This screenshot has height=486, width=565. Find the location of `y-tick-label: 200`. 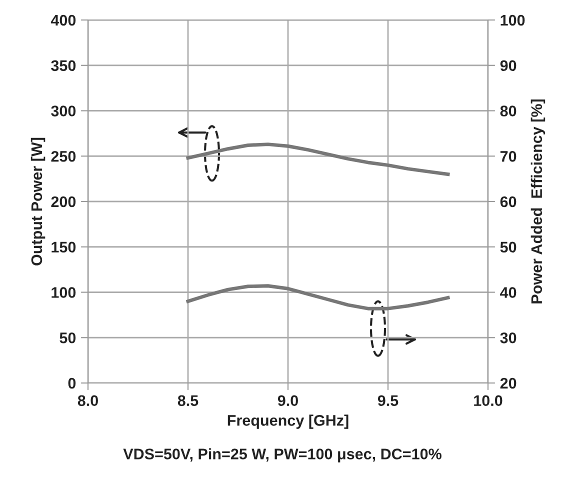

y-tick-label: 200 is located at coordinates (63, 202).